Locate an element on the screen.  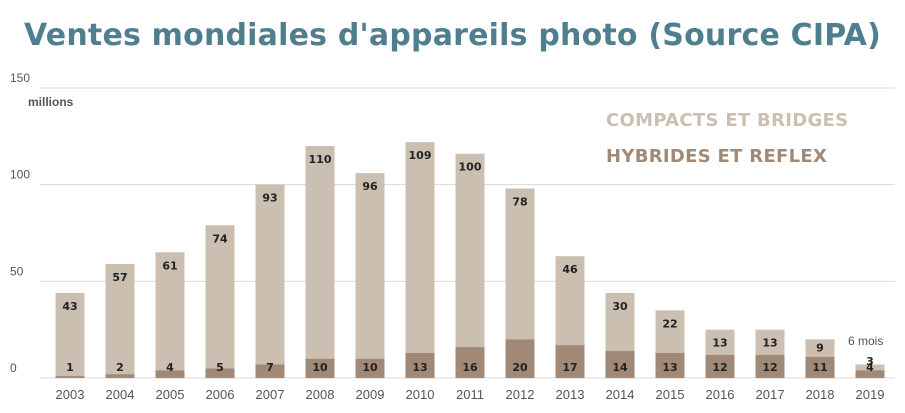
bar-hybrides-2009 is located at coordinates (370, 368).